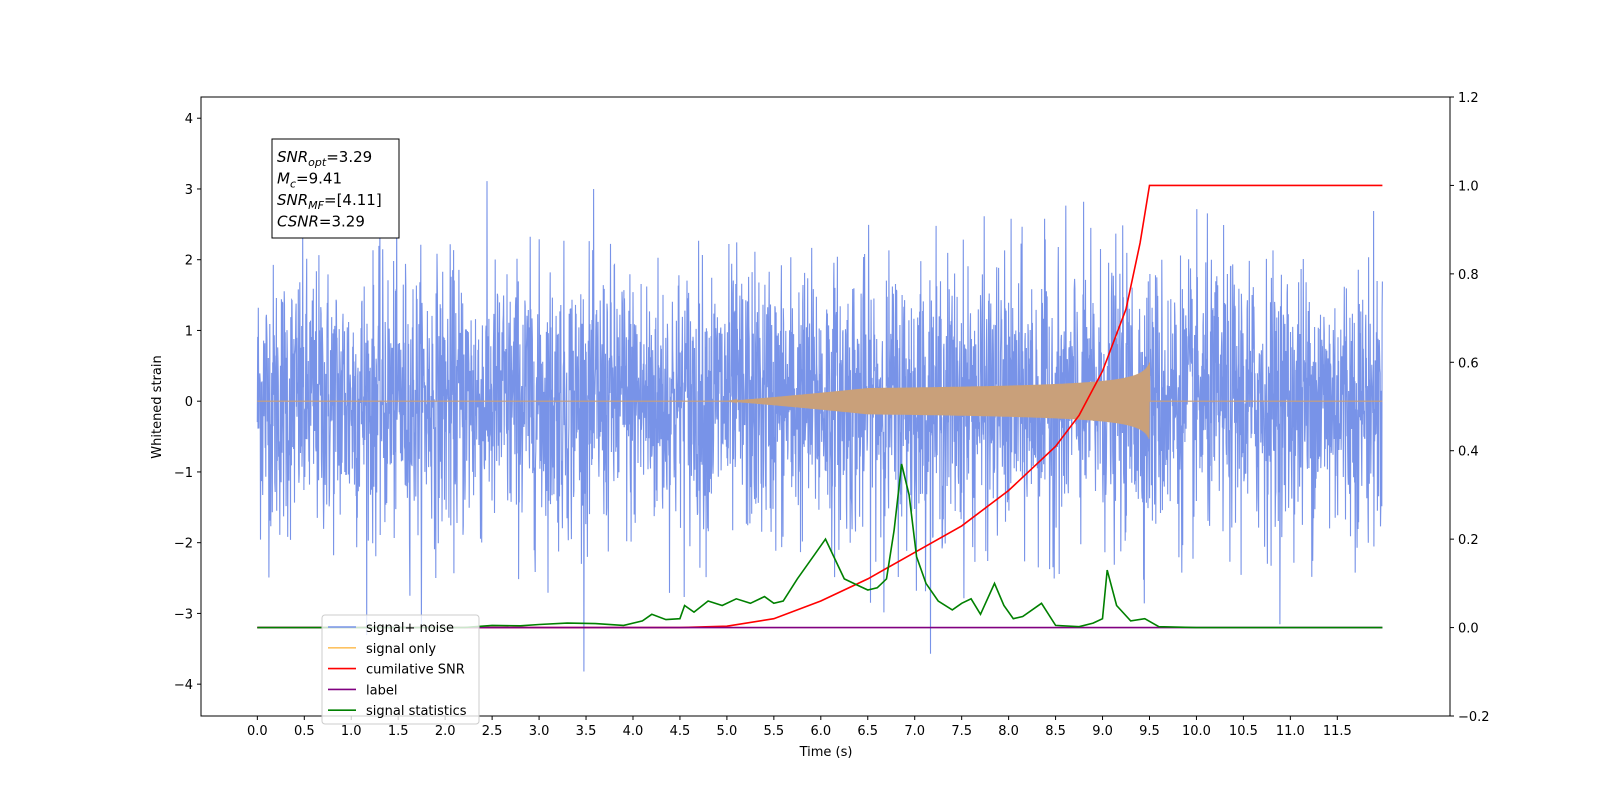 The height and width of the screenshot is (800, 1600). Describe the element at coordinates (1149, 731) in the screenshot. I see `x-tick-label: 9.5` at that location.